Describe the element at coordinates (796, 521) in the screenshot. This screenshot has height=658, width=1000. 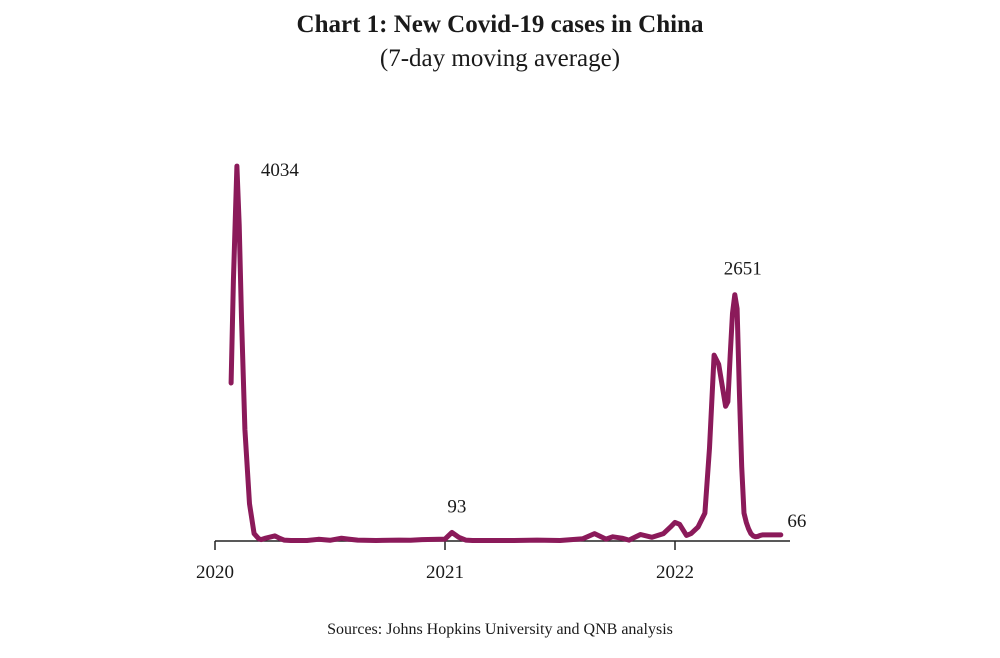
I see `data-label-66: 66` at that location.